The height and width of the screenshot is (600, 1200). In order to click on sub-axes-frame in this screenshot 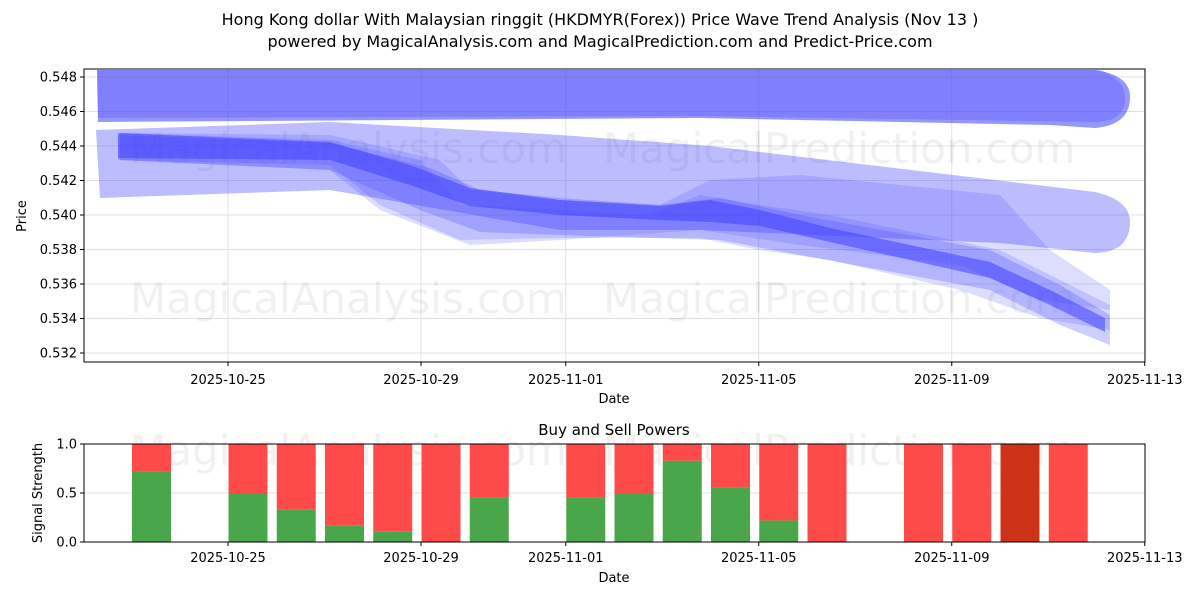, I will do `click(614, 493)`.